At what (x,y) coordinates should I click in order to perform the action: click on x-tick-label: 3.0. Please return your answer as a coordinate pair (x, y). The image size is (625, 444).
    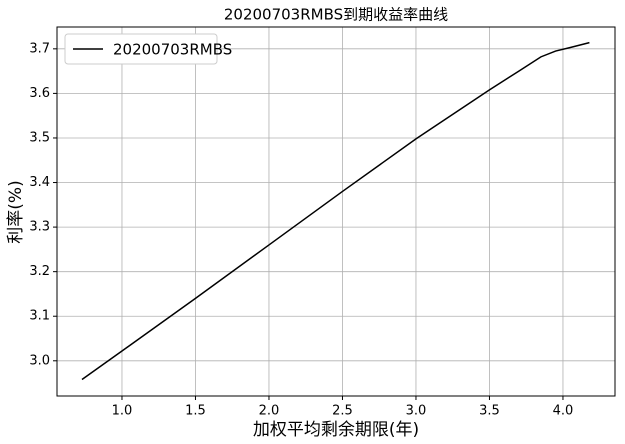
    Looking at the image, I should click on (416, 411).